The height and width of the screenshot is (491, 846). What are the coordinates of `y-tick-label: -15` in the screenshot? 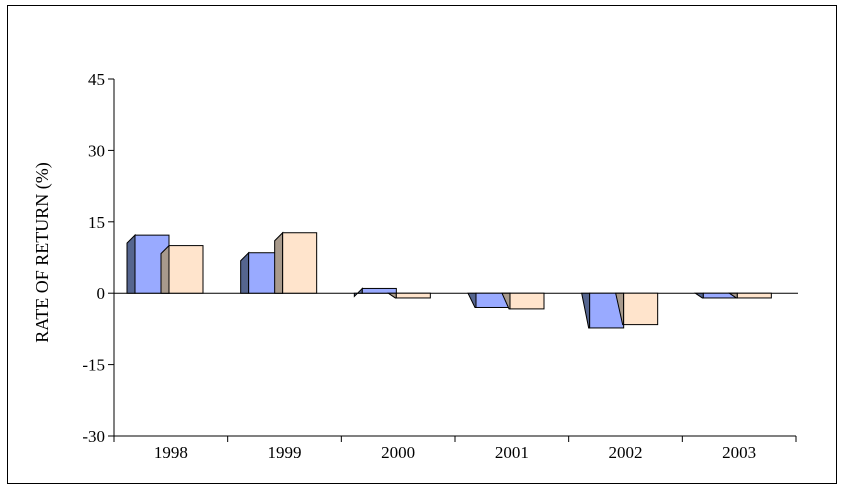 It's located at (93, 365).